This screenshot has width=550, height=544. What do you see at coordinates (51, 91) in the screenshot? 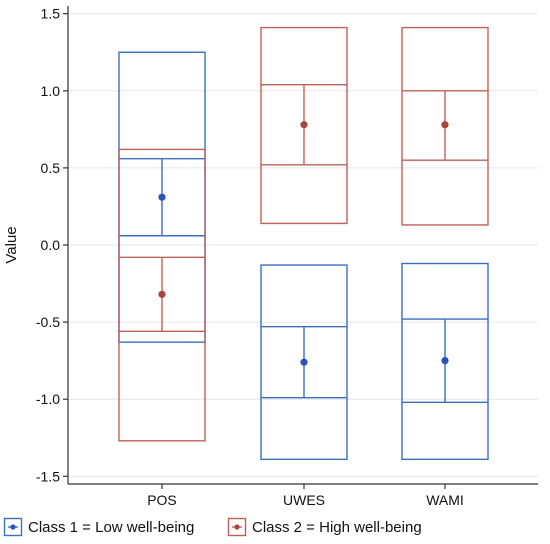
I see `y-tick-label: 1.0` at bounding box center [51, 91].